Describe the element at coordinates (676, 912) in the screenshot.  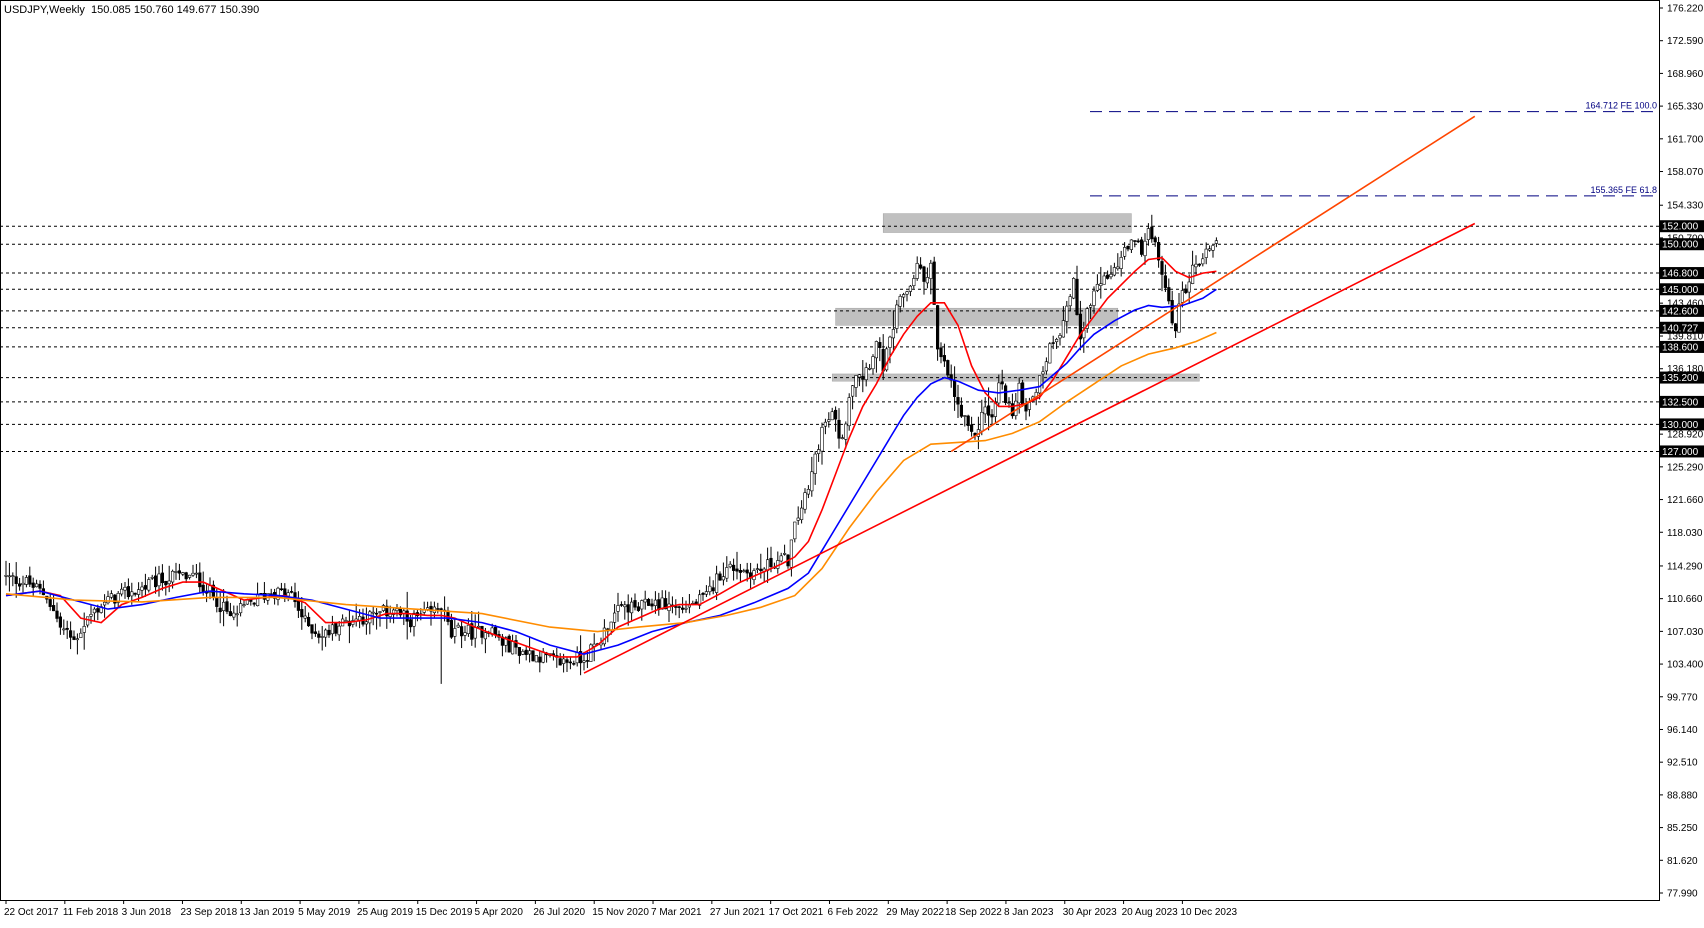
I see `x-tick-label: 7 Mar 2021` at that location.